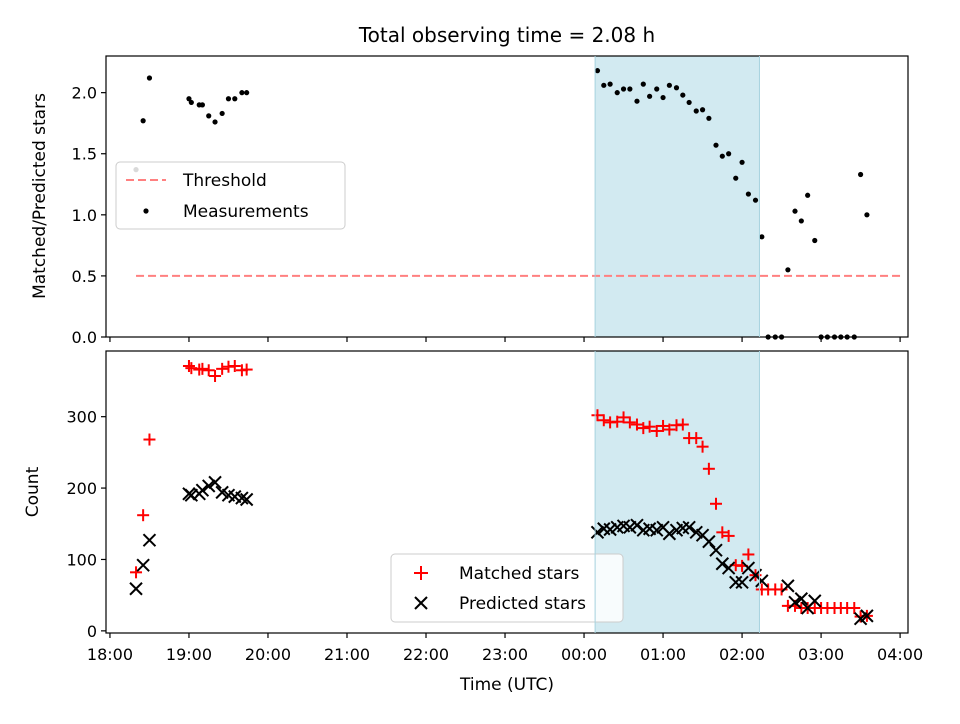  Describe the element at coordinates (421, 603) in the screenshot. I see `legend-predicted-swatch` at that location.